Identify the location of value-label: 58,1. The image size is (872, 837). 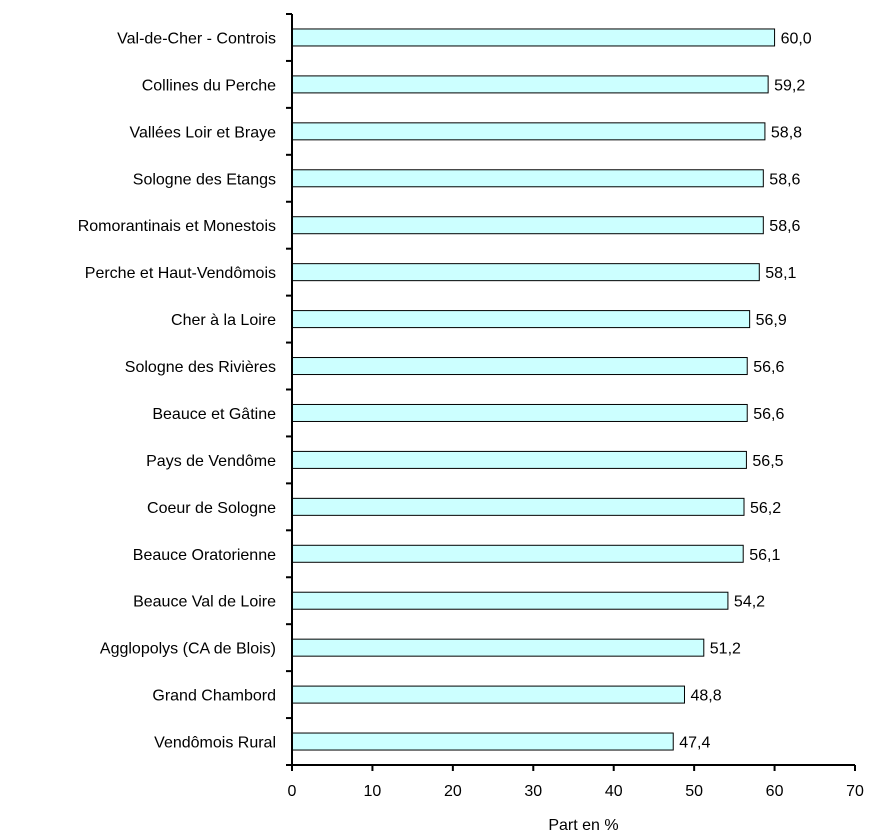
(780, 273).